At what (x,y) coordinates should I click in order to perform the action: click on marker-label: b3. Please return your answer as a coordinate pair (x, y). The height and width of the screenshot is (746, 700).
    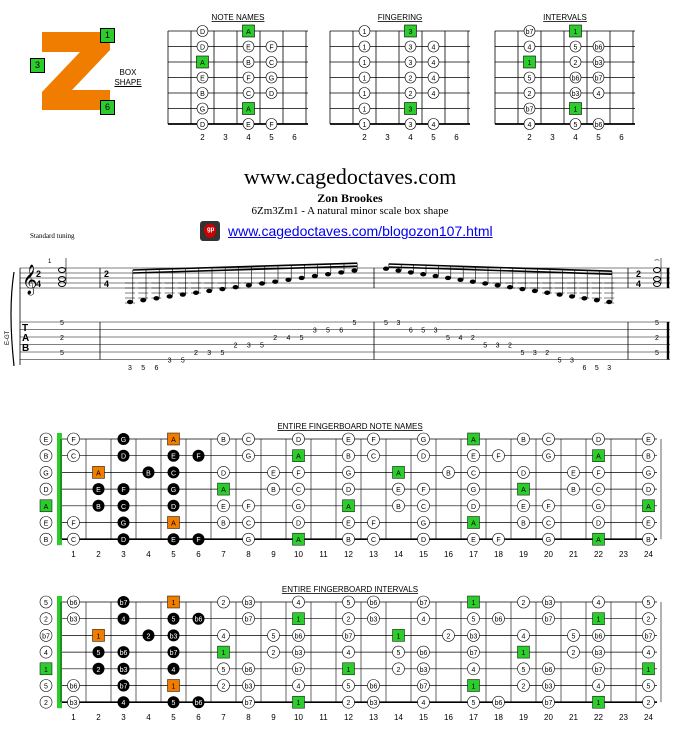
    Looking at the image, I should click on (424, 670).